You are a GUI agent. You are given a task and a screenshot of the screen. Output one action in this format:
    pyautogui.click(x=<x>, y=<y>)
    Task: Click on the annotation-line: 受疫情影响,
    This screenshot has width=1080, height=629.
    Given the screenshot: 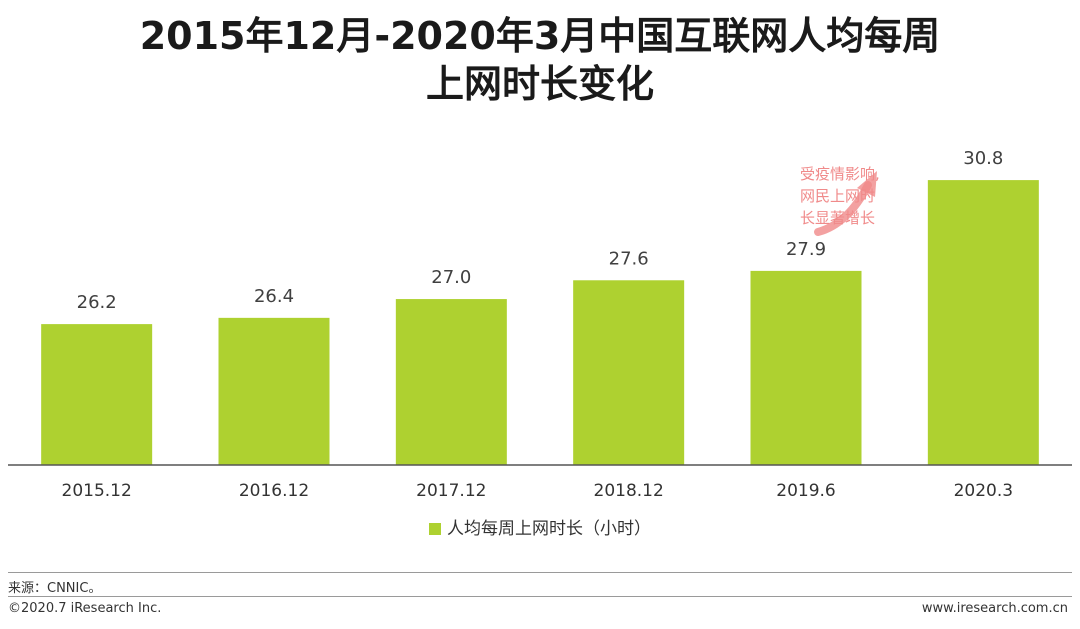 What is the action you would take?
    pyautogui.click(x=840, y=174)
    